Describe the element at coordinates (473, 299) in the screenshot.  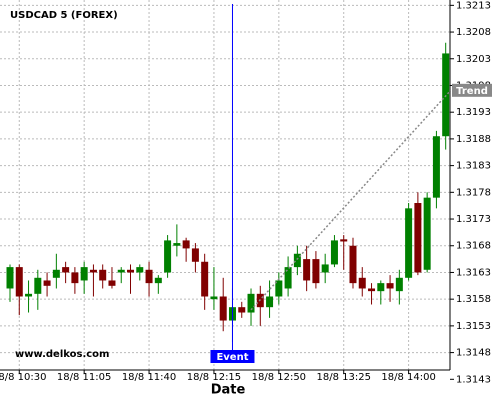
I see `y-tick-label: 1.3158` at that location.